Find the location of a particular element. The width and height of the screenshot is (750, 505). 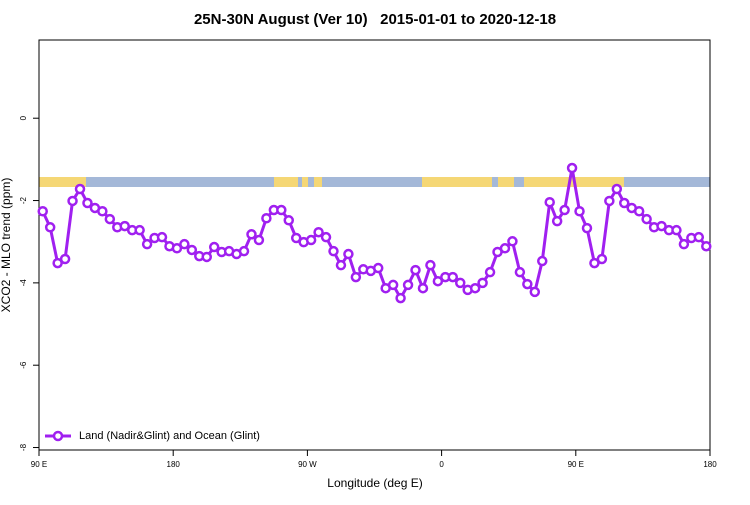

y-axis-label: XCO2 - MLO trend (ppm) is located at coordinates (6, 245).